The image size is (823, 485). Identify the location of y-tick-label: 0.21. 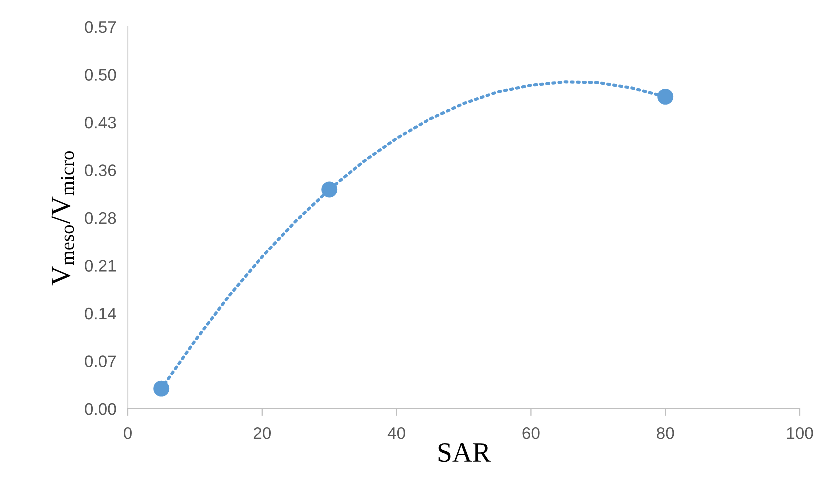
(100, 266).